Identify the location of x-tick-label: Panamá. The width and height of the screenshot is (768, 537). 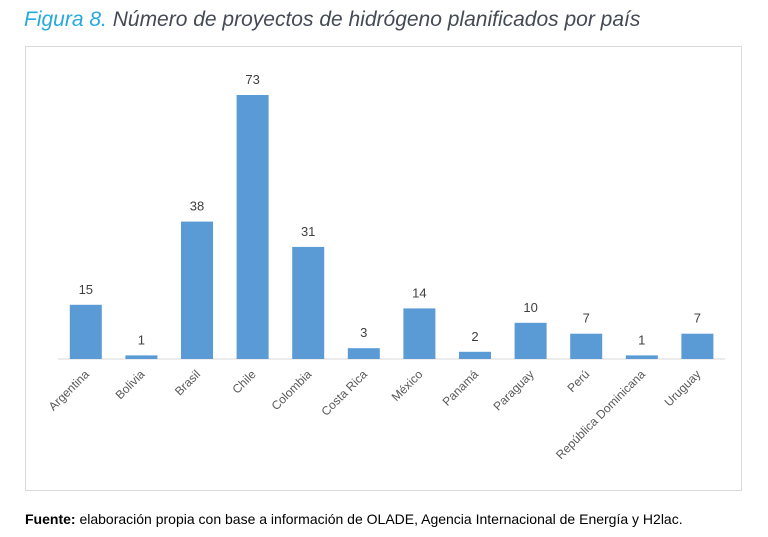
(461, 388).